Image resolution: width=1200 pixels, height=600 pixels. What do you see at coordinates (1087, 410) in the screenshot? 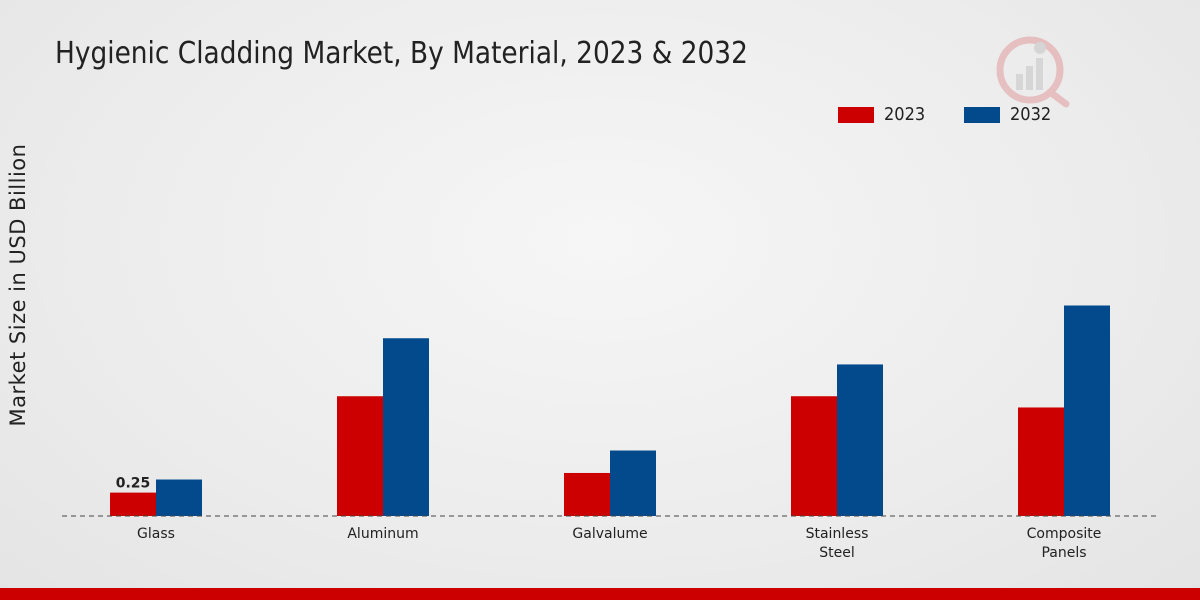
I see `bar-composite-panels-2032` at bounding box center [1087, 410].